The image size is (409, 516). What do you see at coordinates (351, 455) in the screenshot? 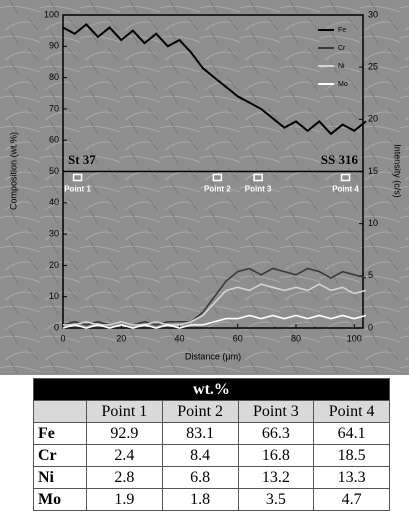
I see `table-cell: 18.5` at bounding box center [351, 455].